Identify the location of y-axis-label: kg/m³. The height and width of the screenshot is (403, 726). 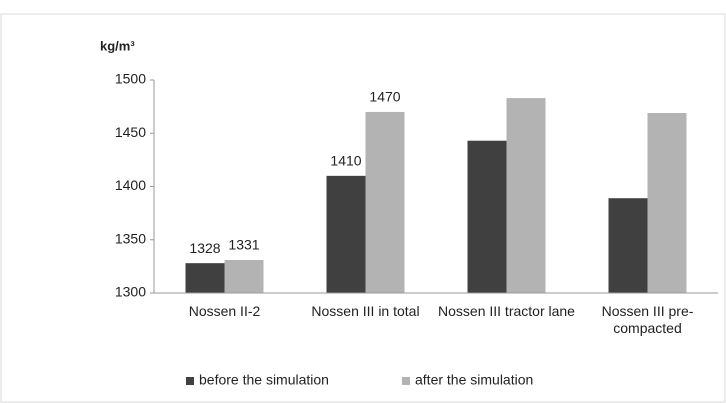
(117, 45).